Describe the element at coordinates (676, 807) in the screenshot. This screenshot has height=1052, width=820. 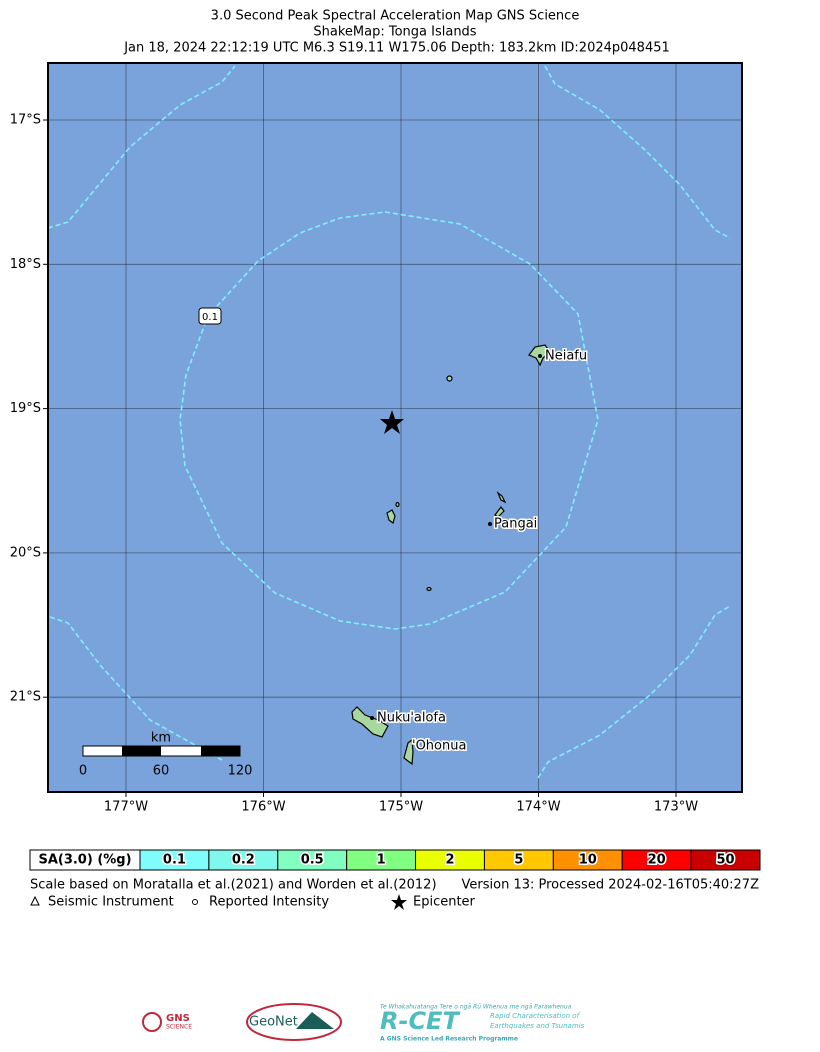
I see `lon-tick-label: 173°W` at that location.